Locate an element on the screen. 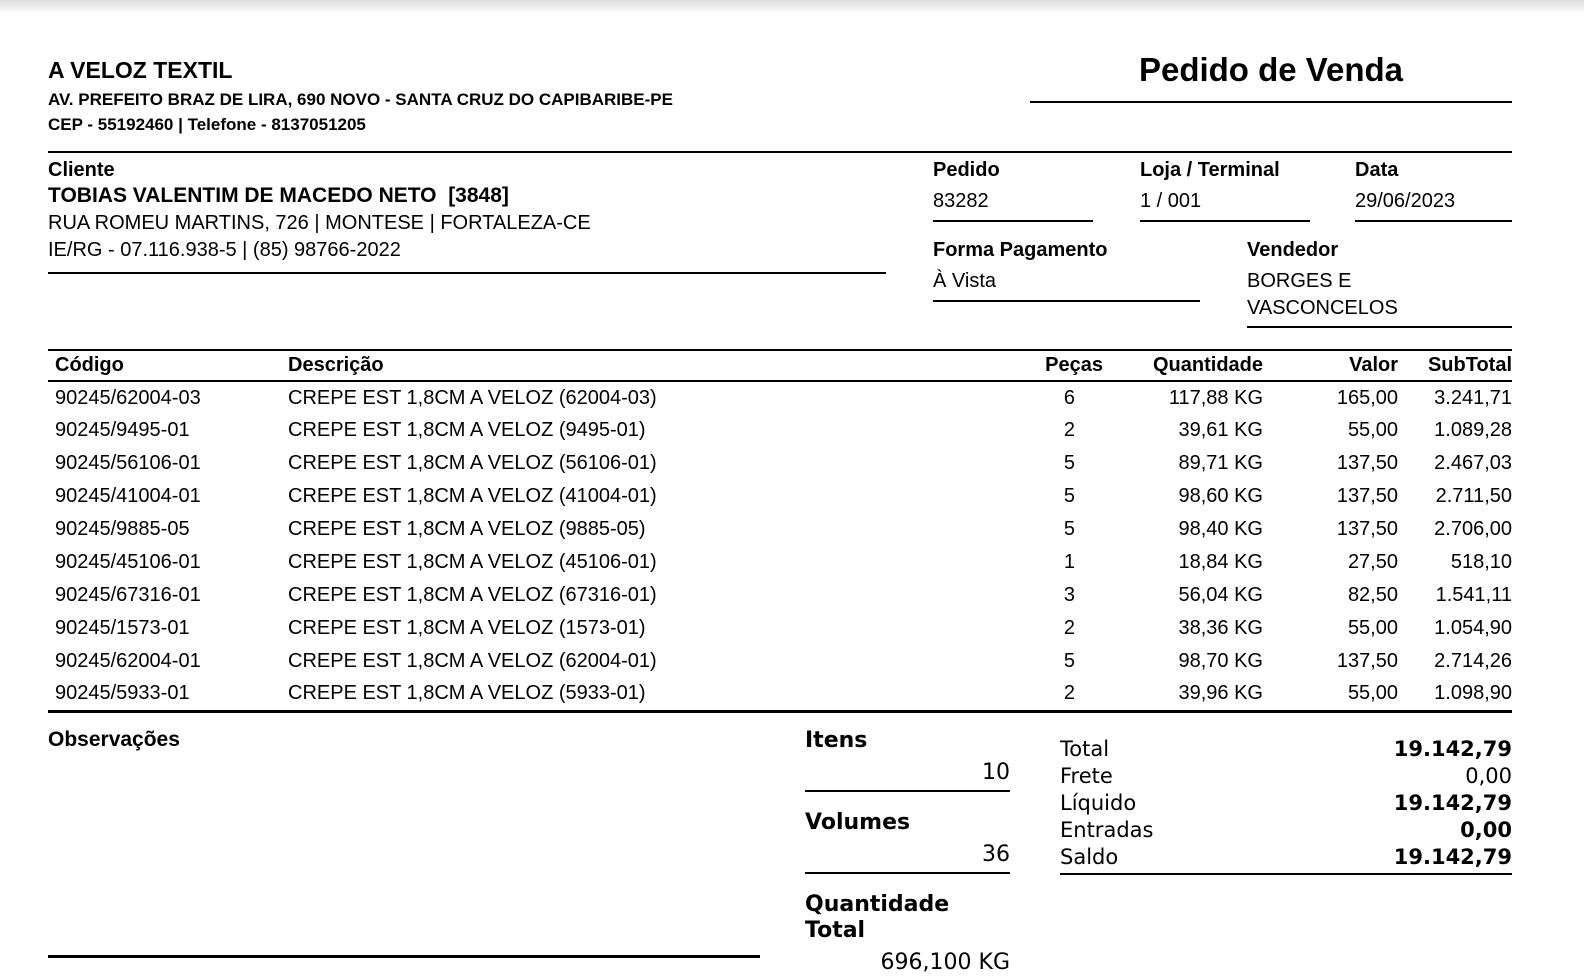  total-row: Frete 0,00 is located at coordinates (1286, 776).